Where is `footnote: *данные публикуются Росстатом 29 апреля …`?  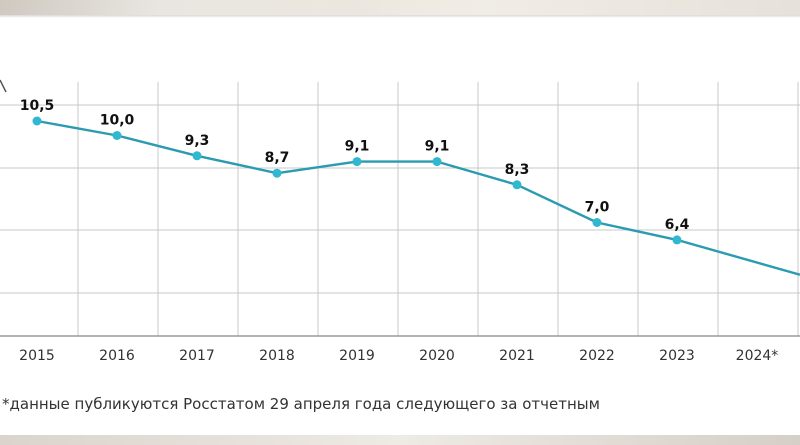 footnote: *данные публикуются Росстатом 29 апреля … is located at coordinates (301, 404).